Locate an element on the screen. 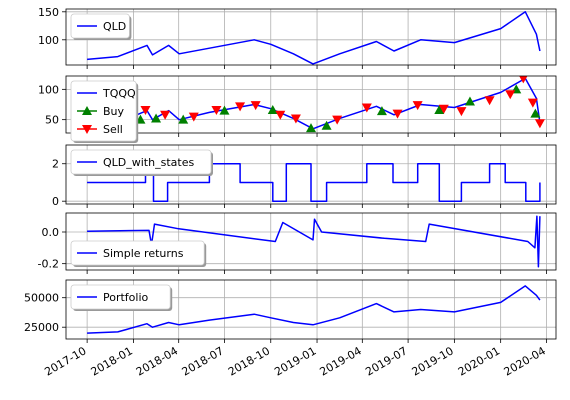 This screenshot has width=570, height=400. legend: Simple returns is located at coordinates (138, 253).